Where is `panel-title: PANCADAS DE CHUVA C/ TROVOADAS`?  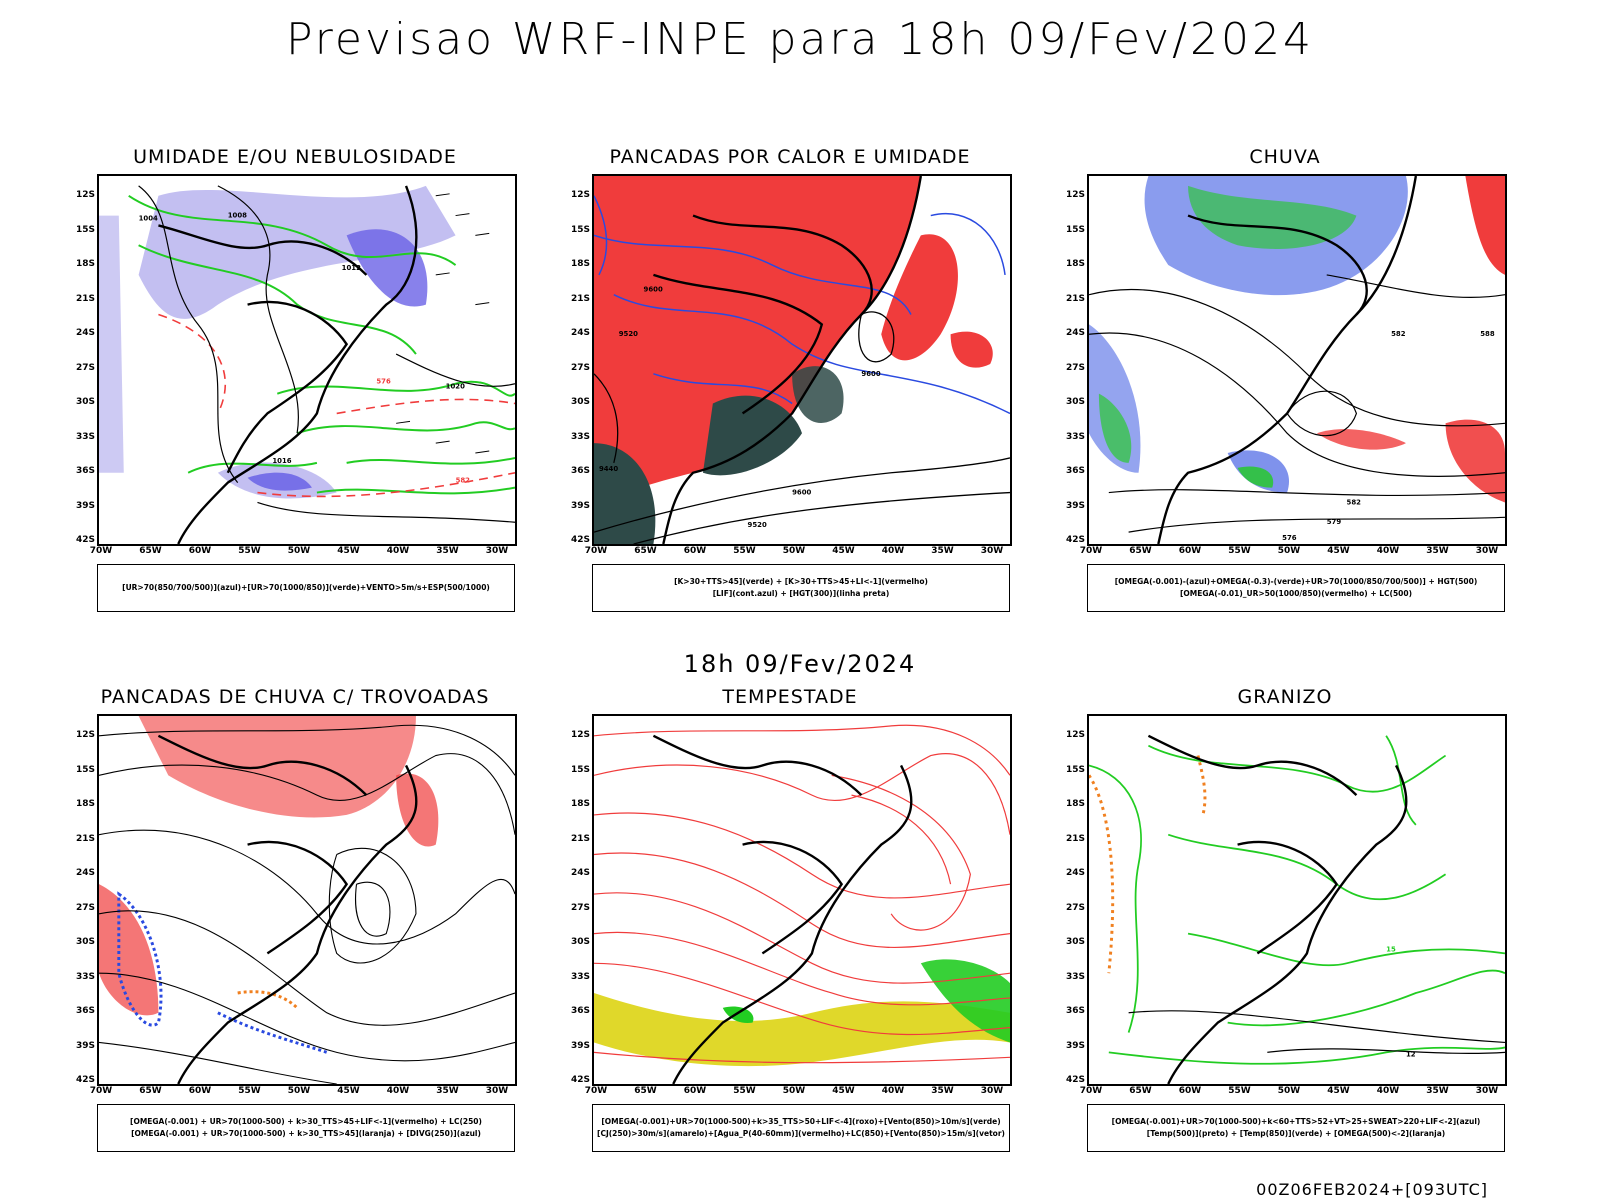 panel-title: PANCADAS DE CHUVA C/ TROVOADAS is located at coordinates (295, 697).